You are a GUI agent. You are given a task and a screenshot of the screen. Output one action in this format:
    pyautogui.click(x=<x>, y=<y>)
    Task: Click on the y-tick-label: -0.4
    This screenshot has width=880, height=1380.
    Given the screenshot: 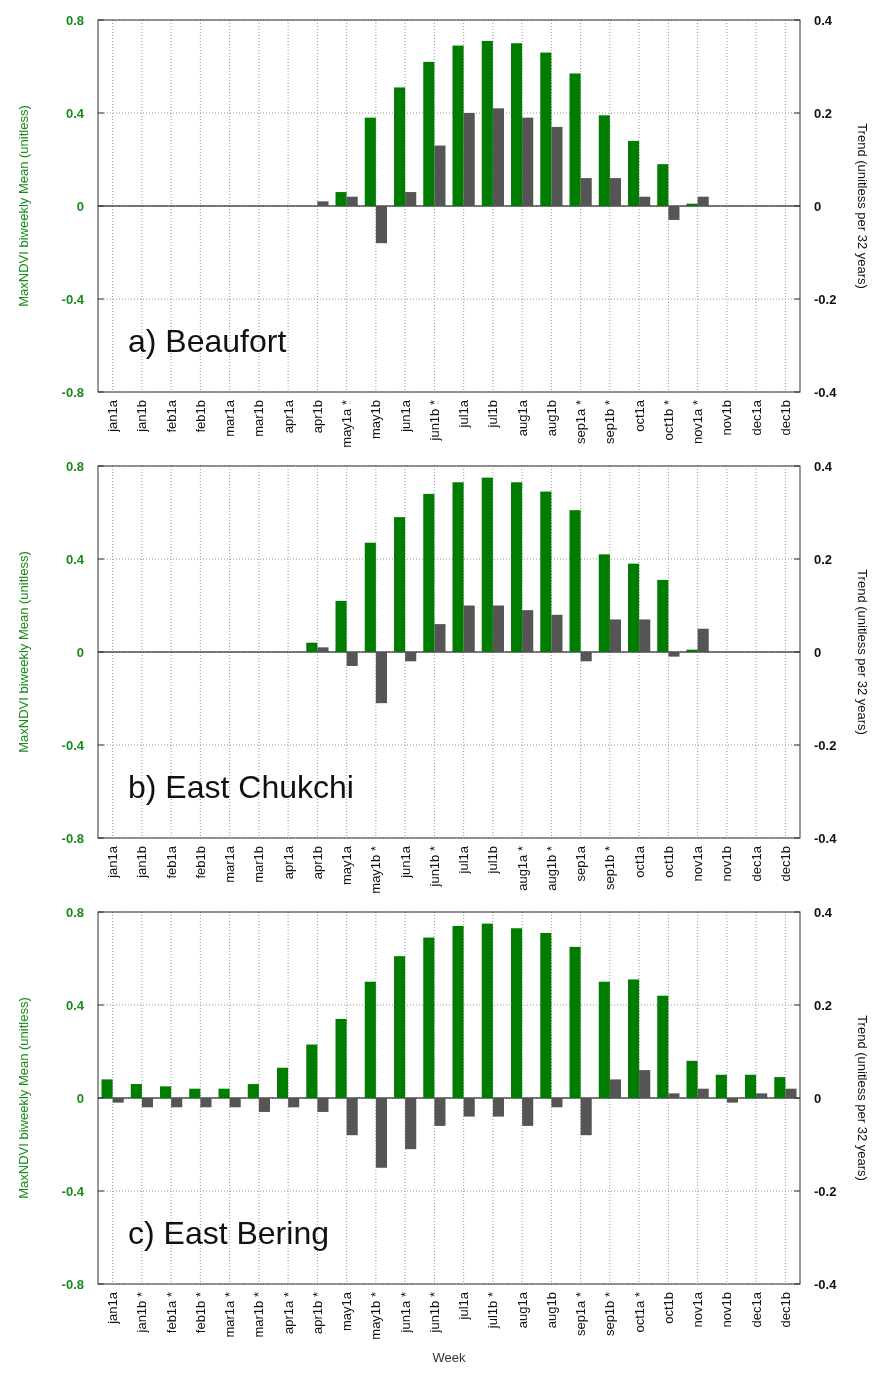 What is the action you would take?
    pyautogui.click(x=73, y=1191)
    